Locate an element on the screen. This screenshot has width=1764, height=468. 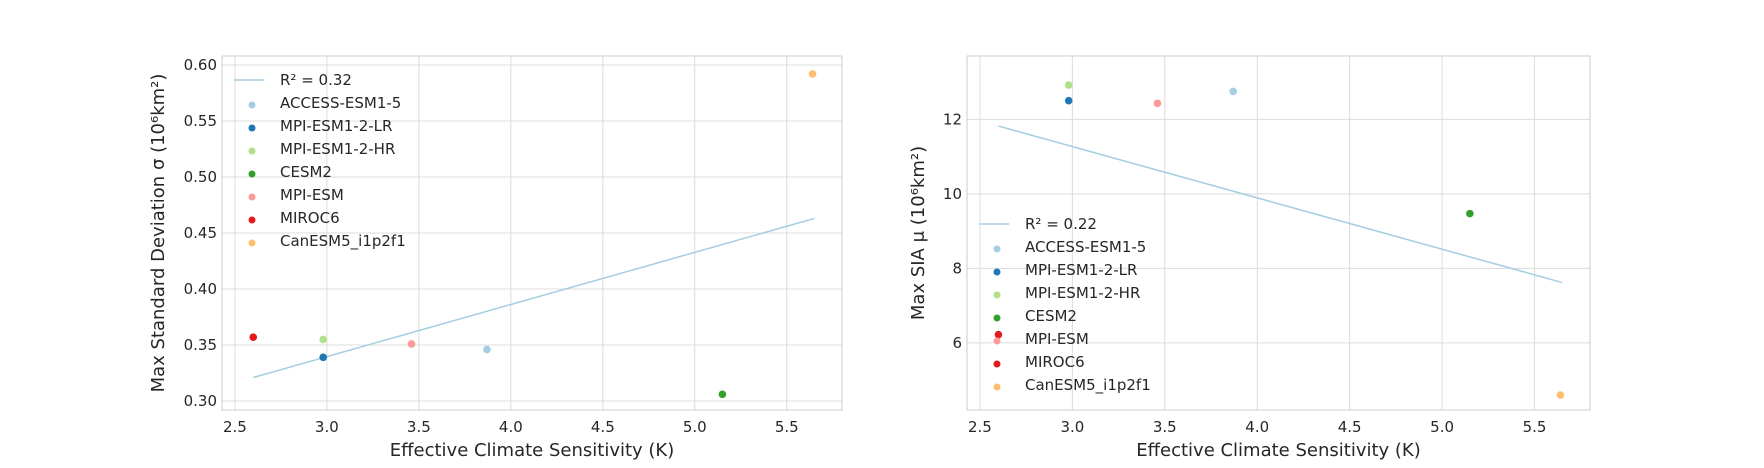
y-tick-label: 0.45 is located at coordinates (200, 233).